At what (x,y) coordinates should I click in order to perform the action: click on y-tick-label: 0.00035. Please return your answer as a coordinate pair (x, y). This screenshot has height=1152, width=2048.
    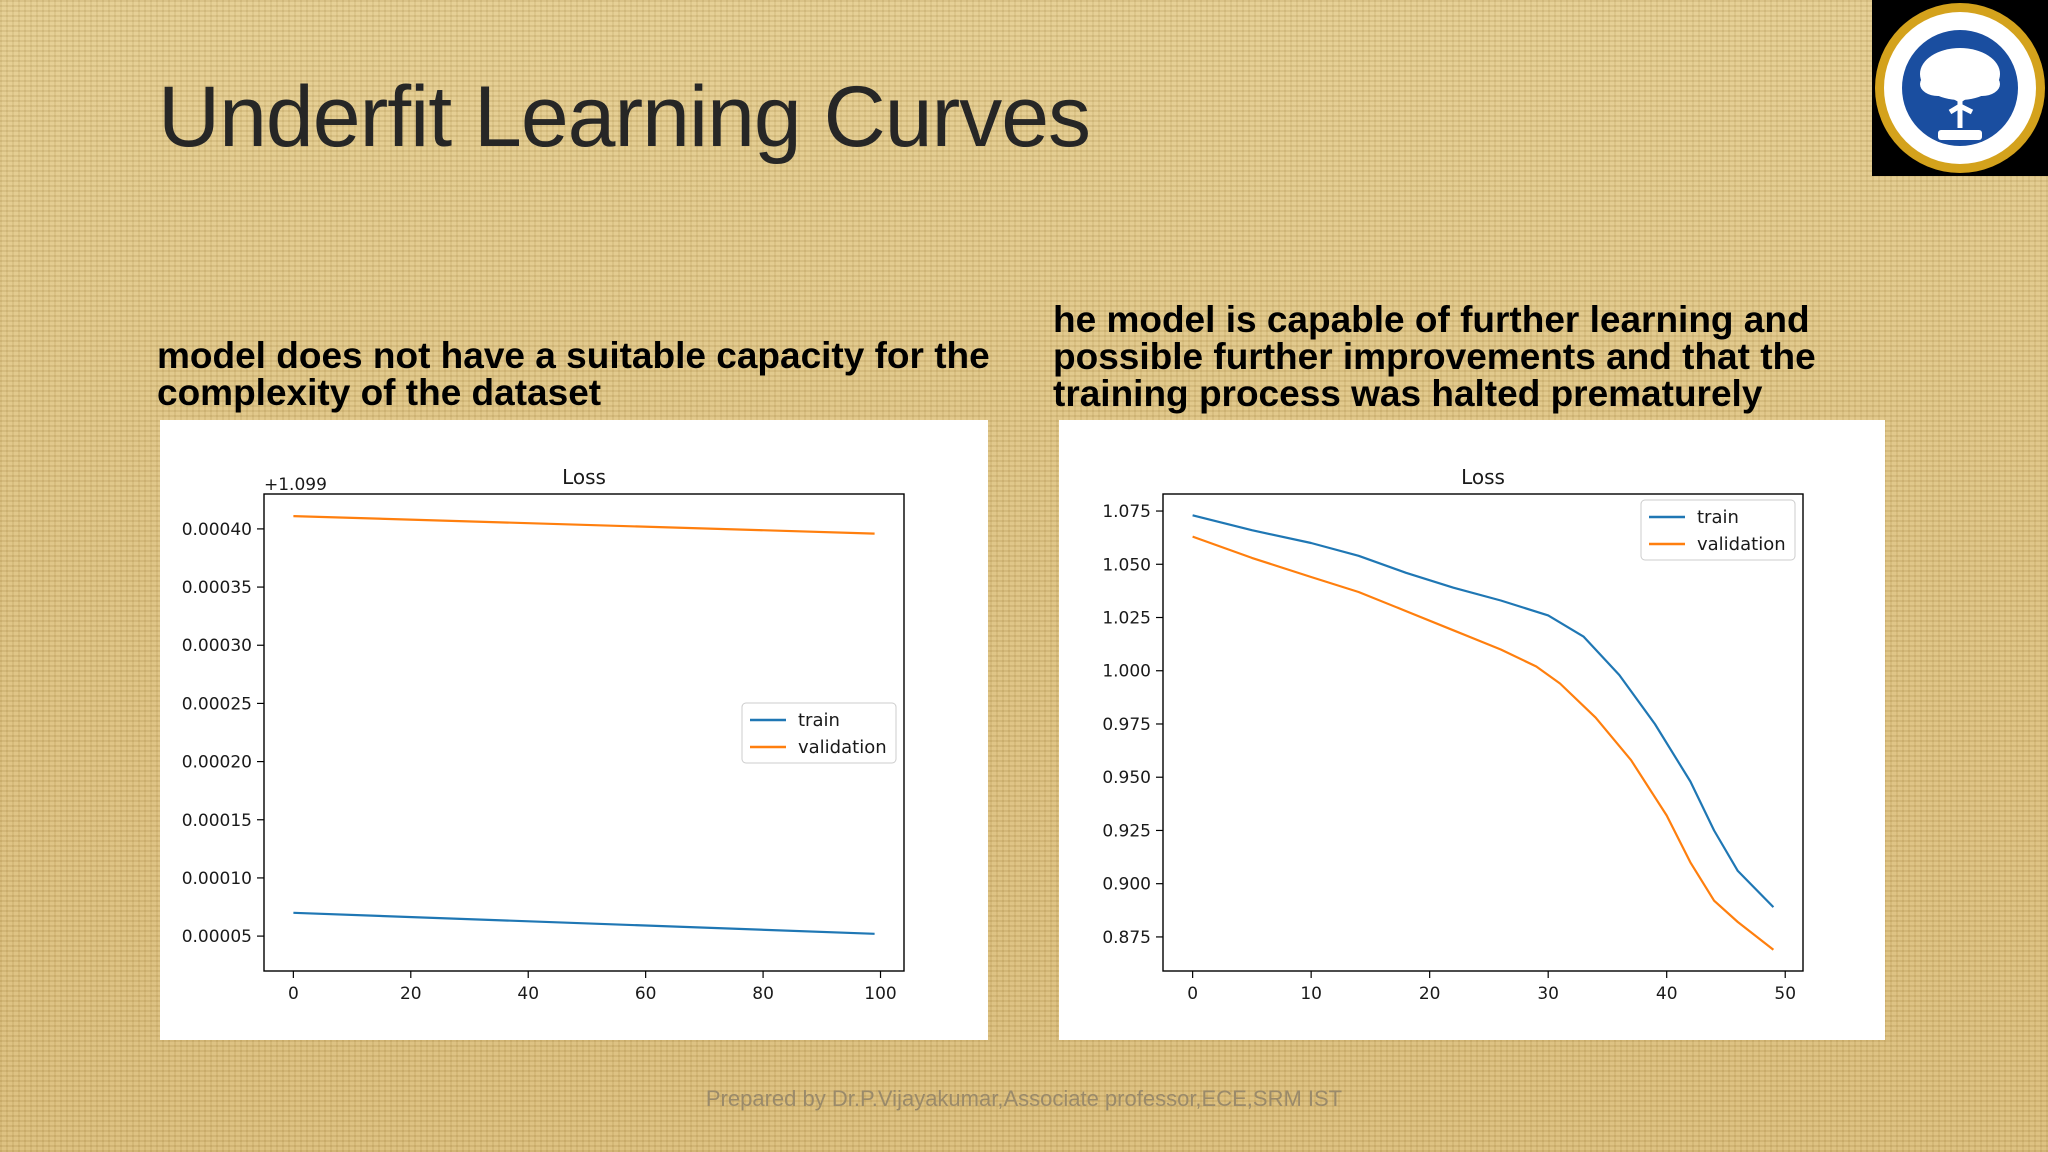
    Looking at the image, I should click on (217, 588).